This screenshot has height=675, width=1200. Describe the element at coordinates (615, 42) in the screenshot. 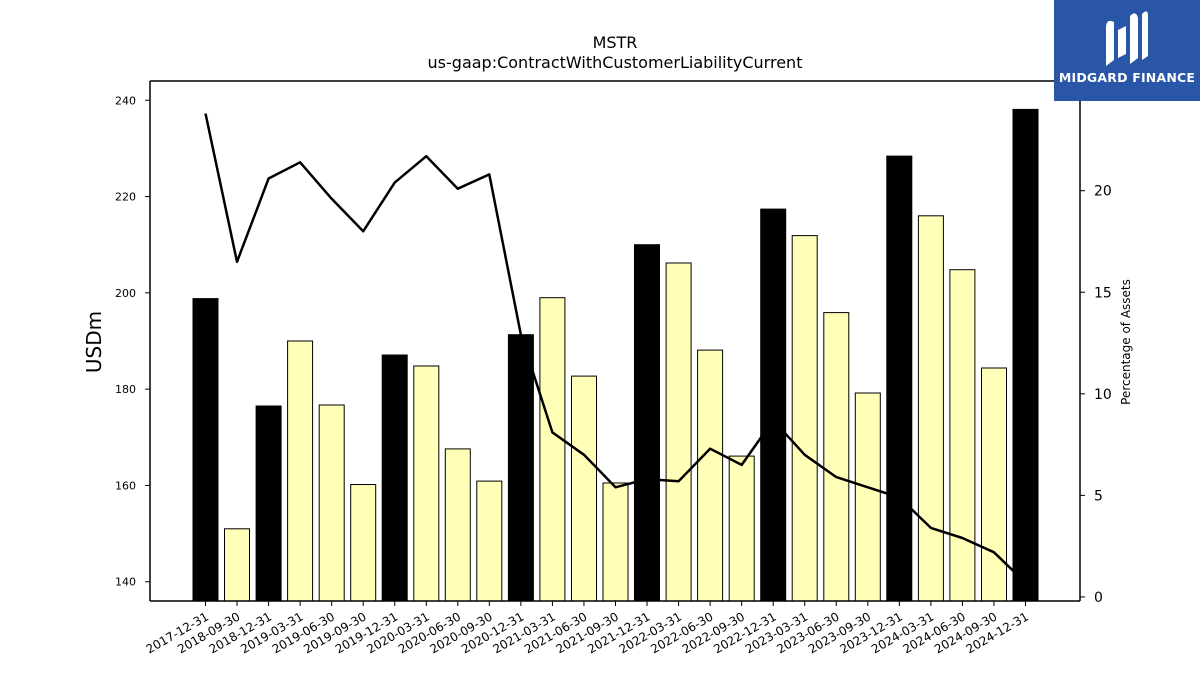

I see `chart-title: MSTR` at that location.